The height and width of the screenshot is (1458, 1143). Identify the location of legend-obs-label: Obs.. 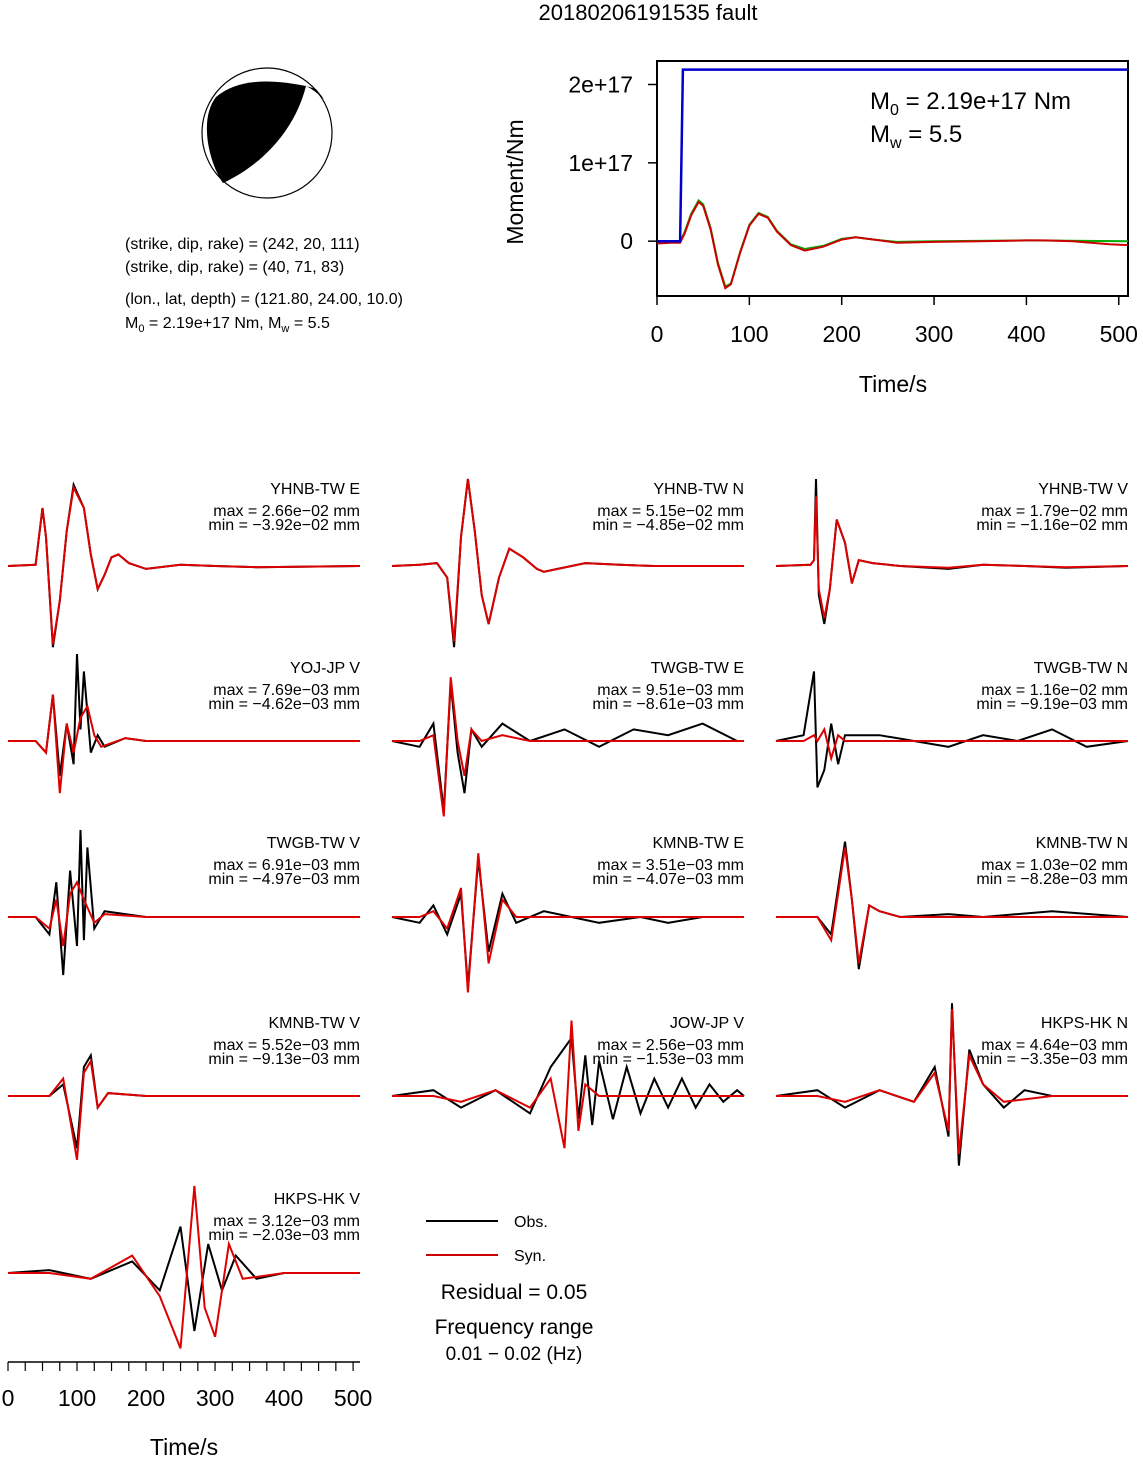
(531, 1222).